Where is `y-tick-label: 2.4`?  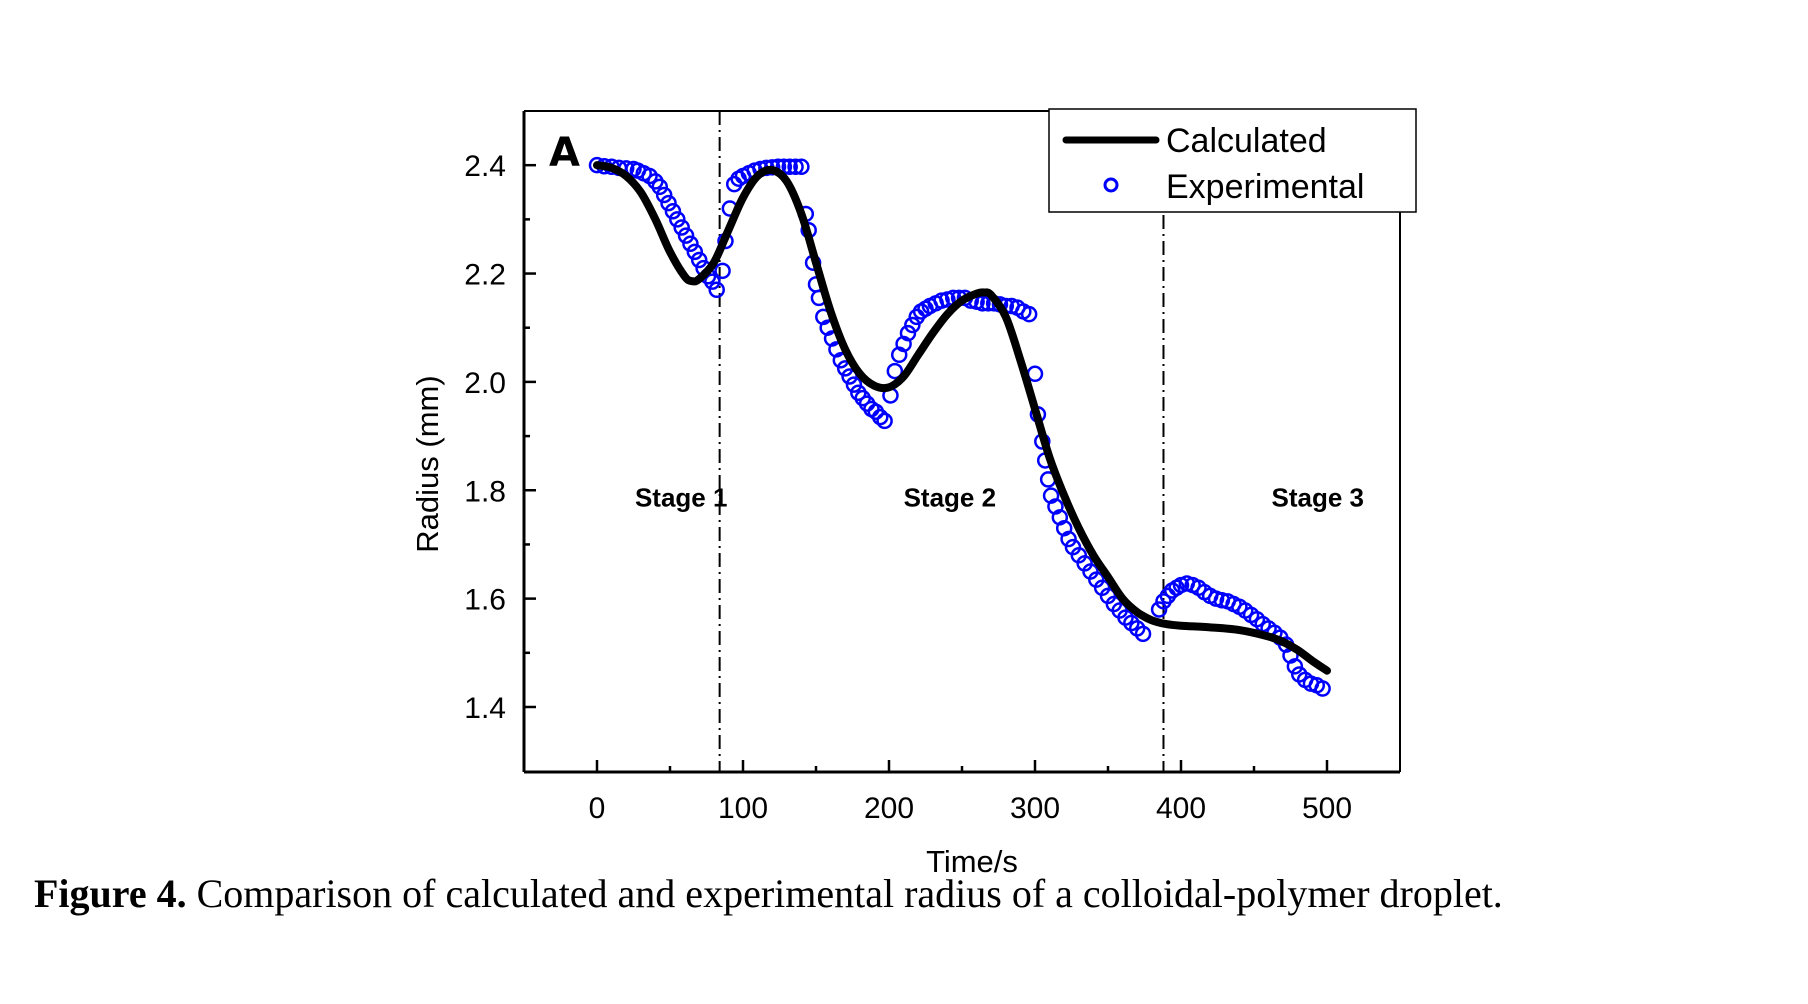 y-tick-label: 2.4 is located at coordinates (485, 166).